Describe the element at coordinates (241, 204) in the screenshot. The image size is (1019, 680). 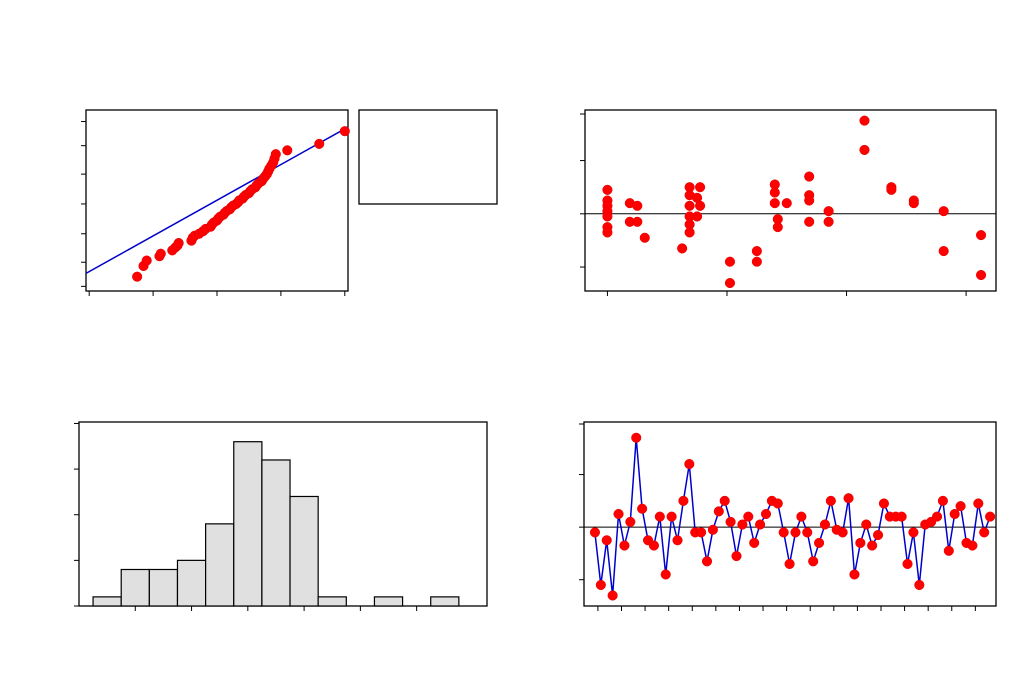
I see `normal-probability-points` at that location.